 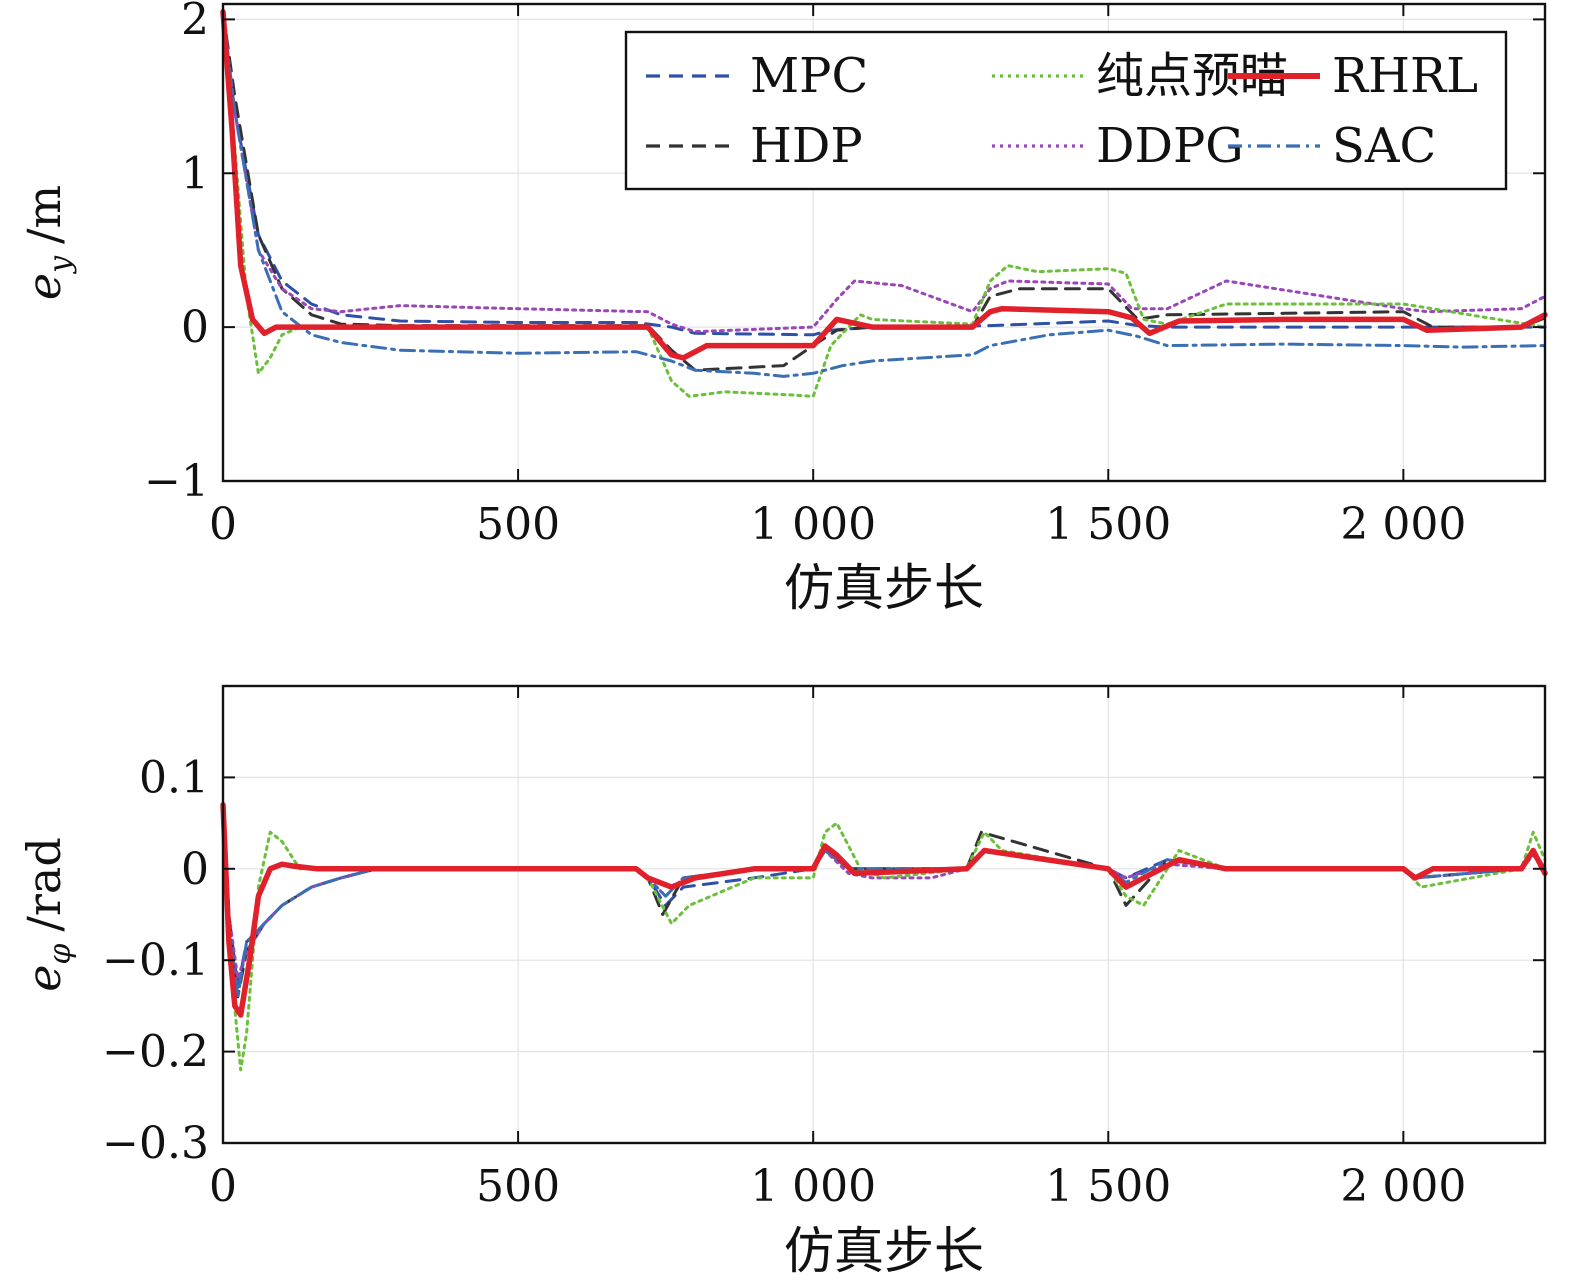 I want to click on ephi-y-tick-label: 0.1, so click(x=174, y=777).